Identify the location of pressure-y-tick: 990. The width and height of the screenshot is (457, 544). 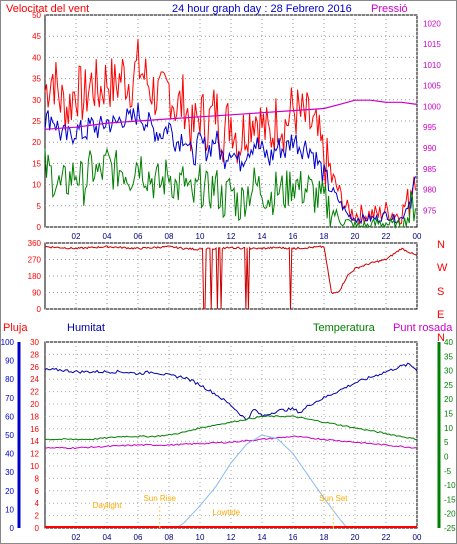
(430, 148).